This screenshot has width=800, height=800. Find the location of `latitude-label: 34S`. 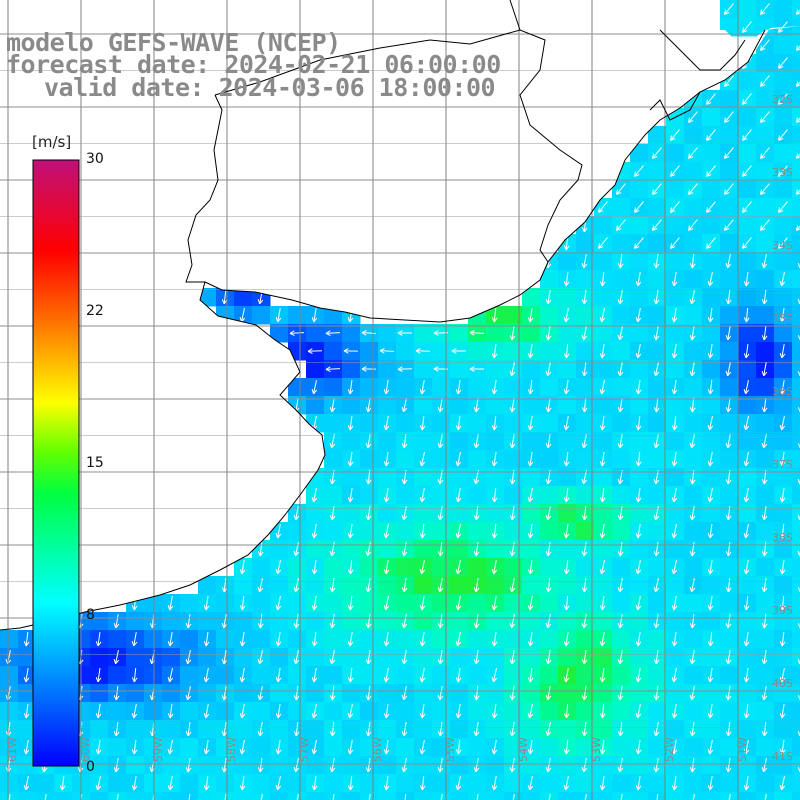

latitude-label: 34S is located at coordinates (782, 245).